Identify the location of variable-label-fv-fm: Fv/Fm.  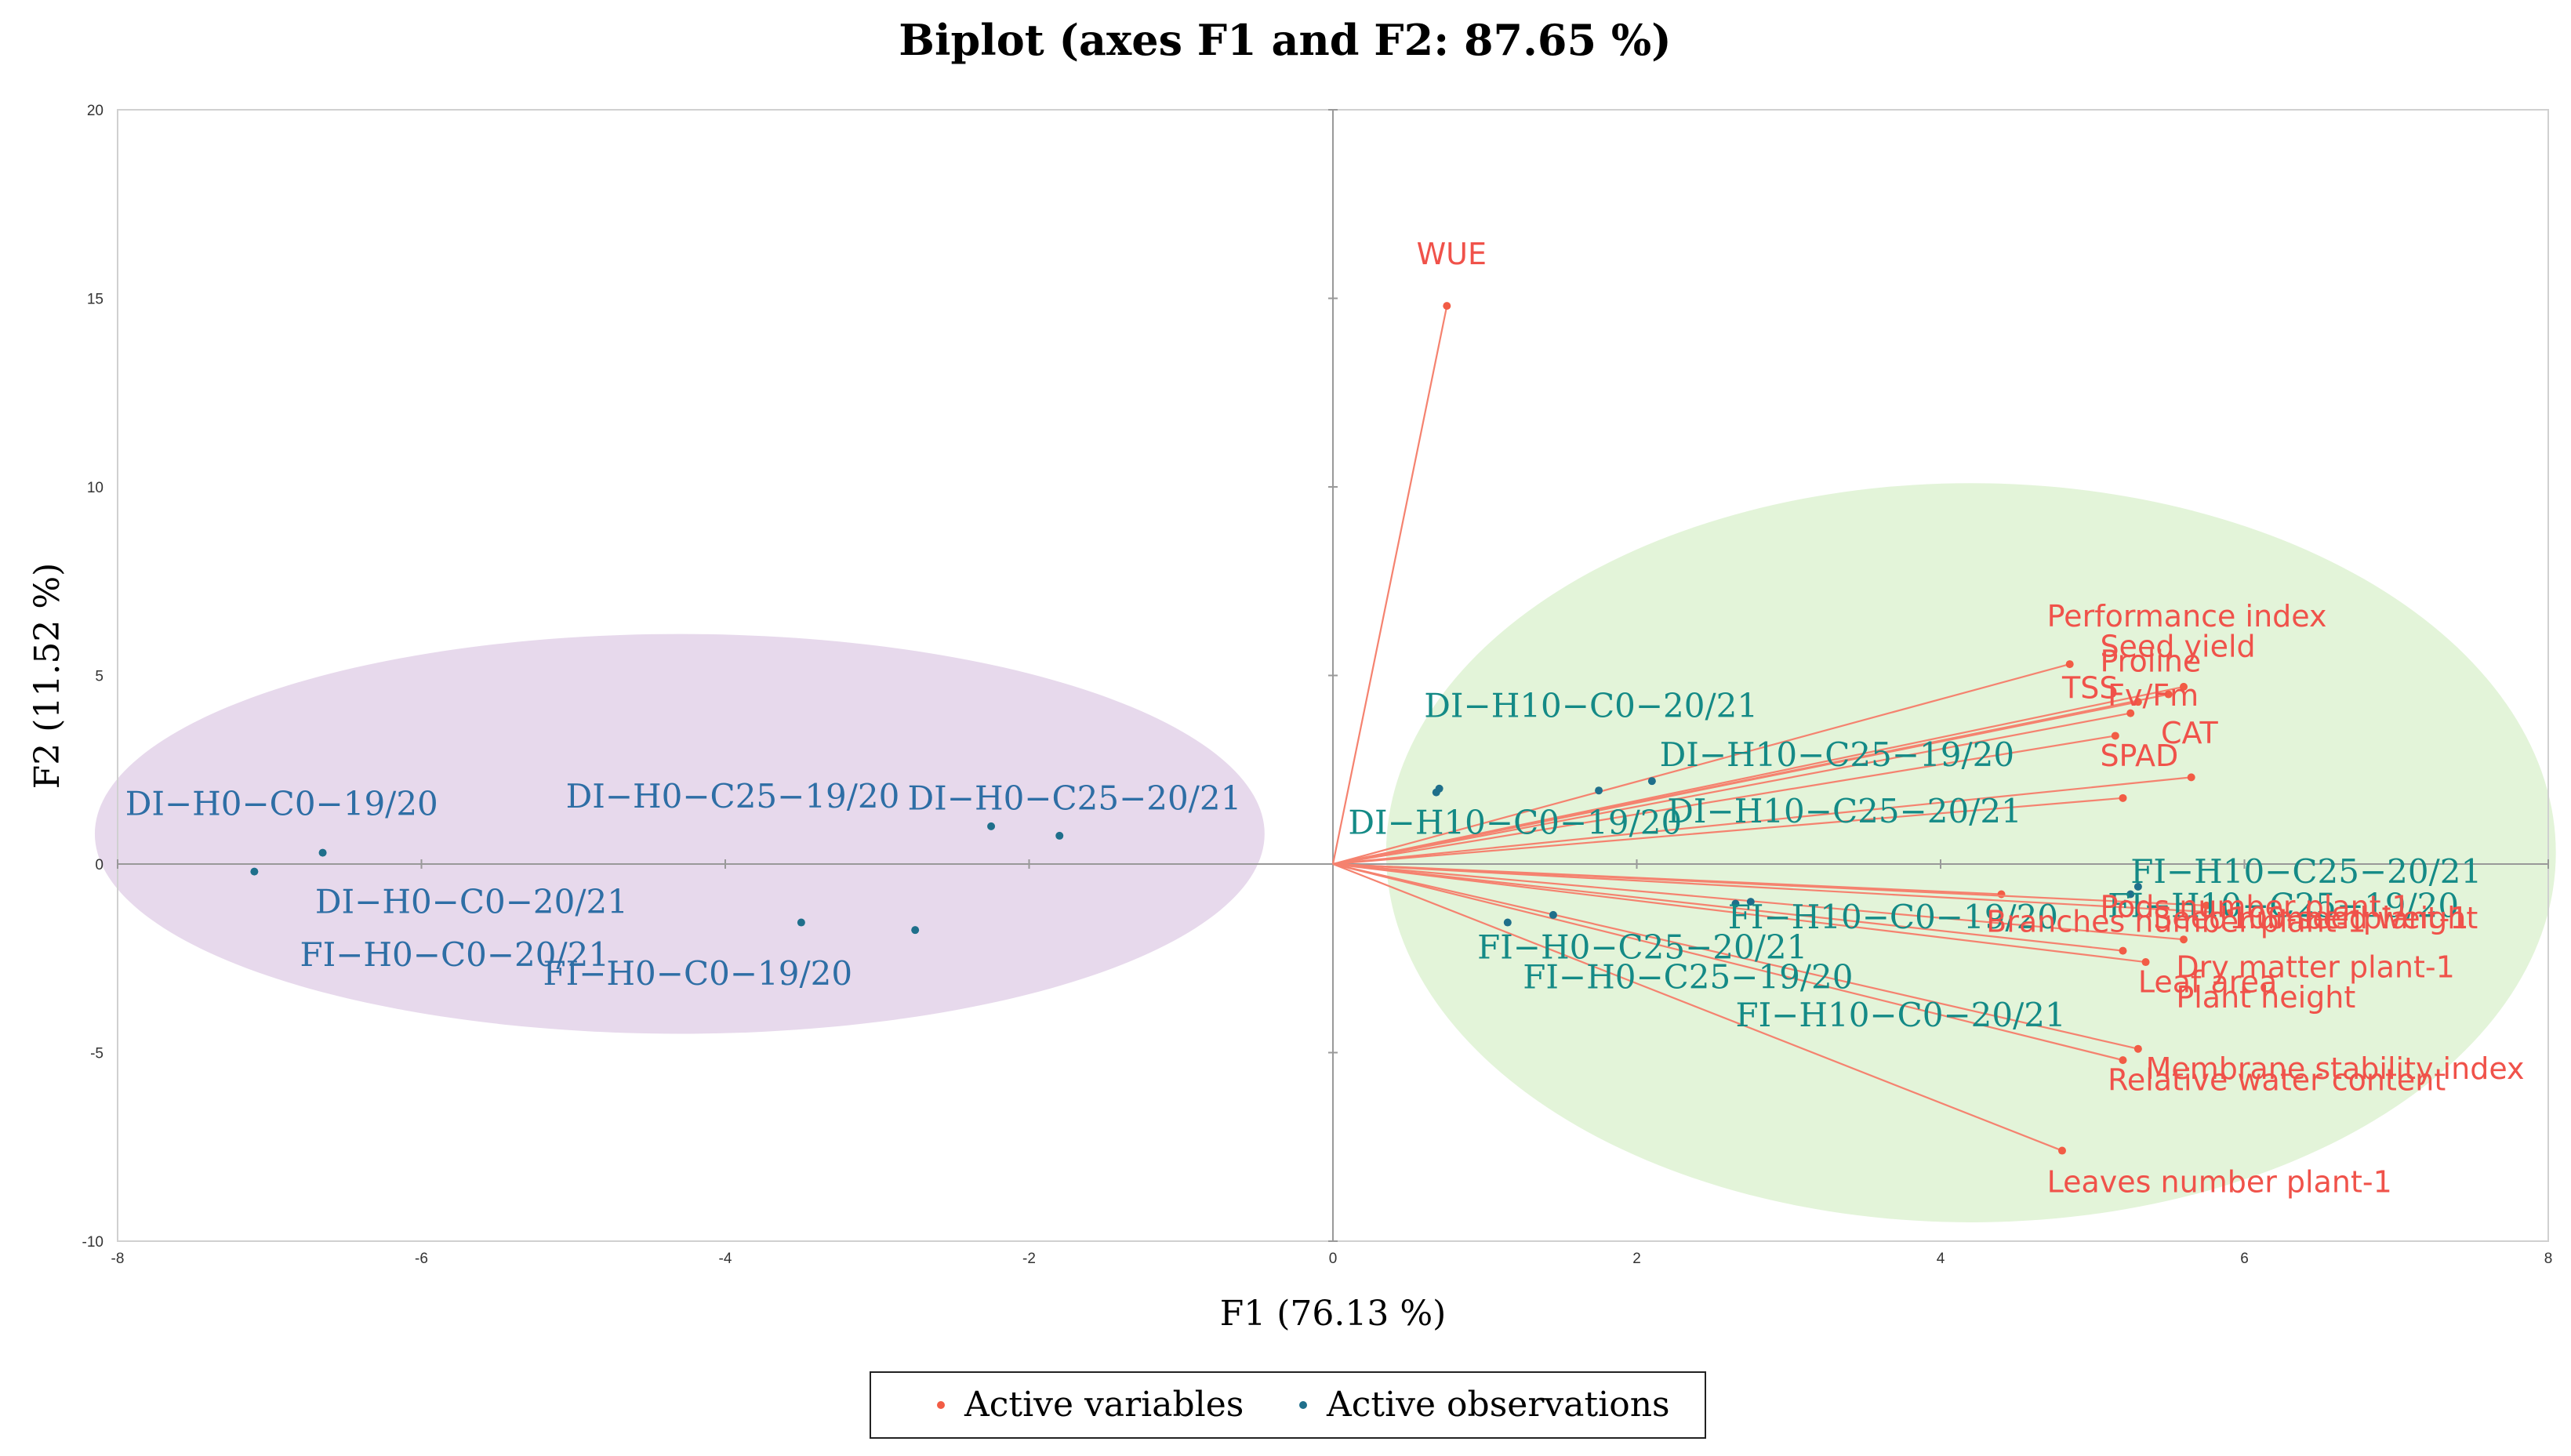
(2153, 695).